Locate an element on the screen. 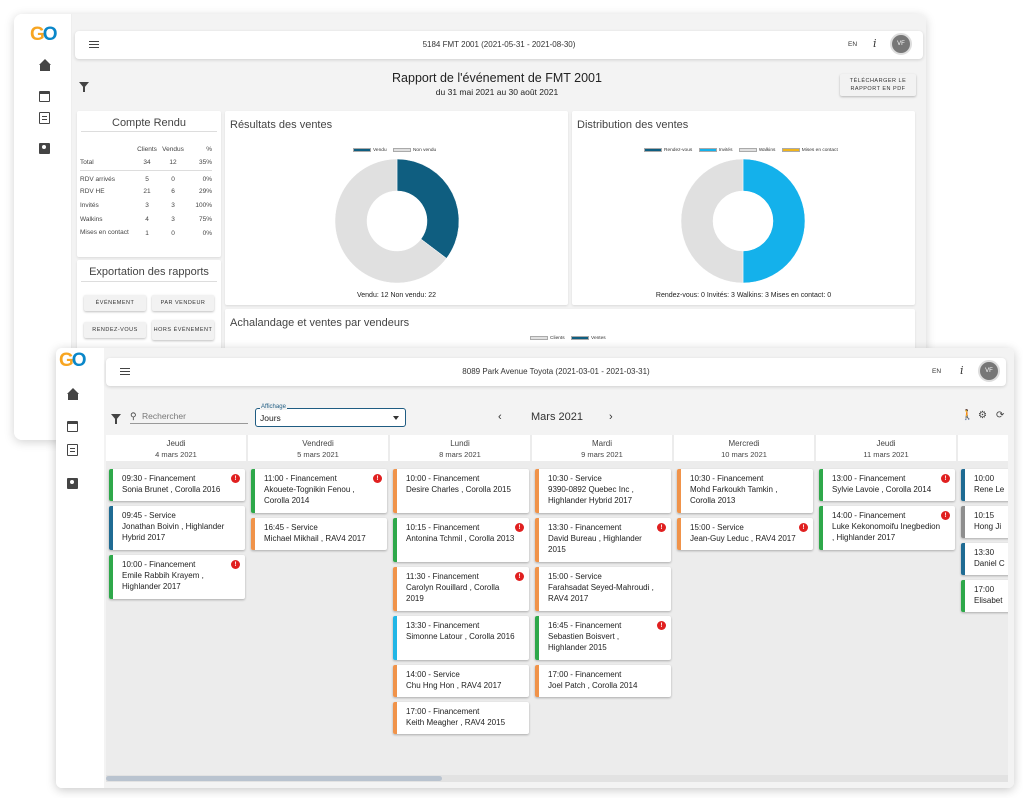  appointment-card: 14:00 - Service Chu Hng Hon , RAV4 2017 is located at coordinates (461, 681).